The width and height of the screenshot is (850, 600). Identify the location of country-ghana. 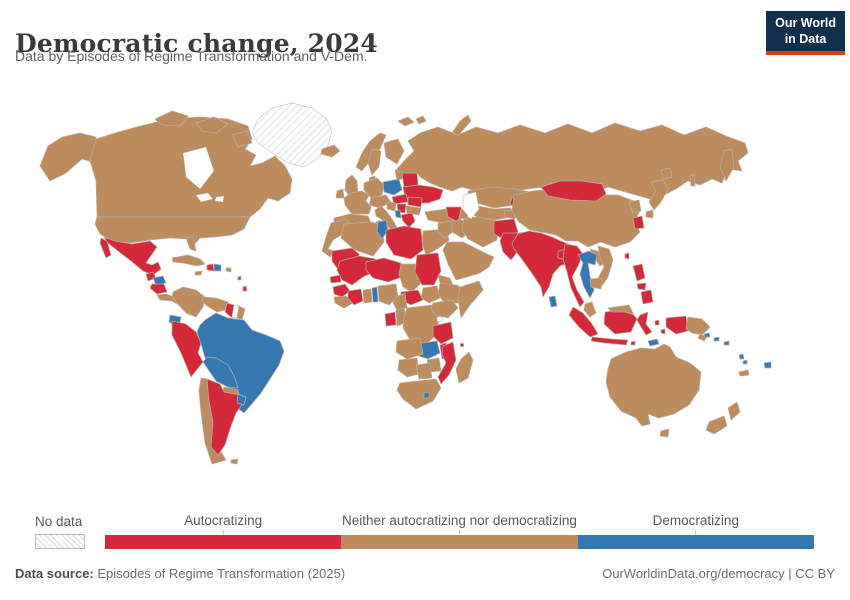
(367, 296).